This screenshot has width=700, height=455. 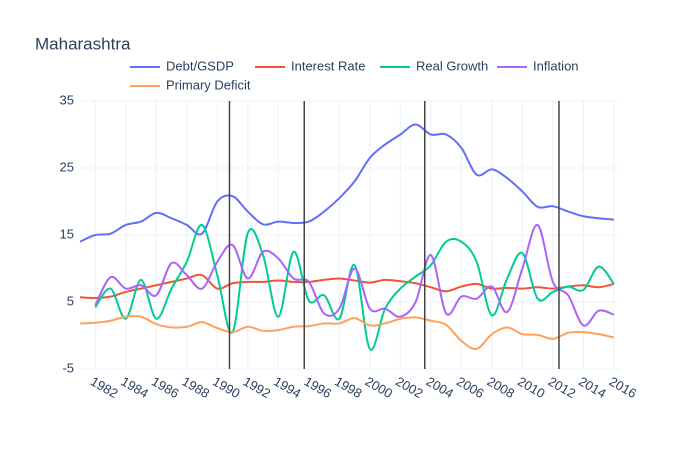 What do you see at coordinates (409, 387) in the screenshot?
I see `x-tick-label: 2002` at bounding box center [409, 387].